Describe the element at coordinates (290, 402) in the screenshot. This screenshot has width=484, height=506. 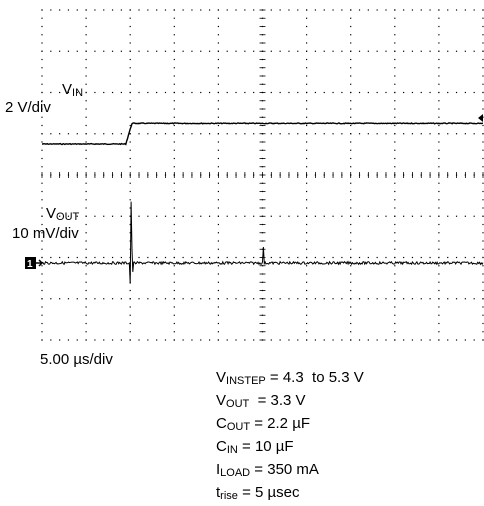
I see `condition-row: VOUT = 3.3 V` at that location.